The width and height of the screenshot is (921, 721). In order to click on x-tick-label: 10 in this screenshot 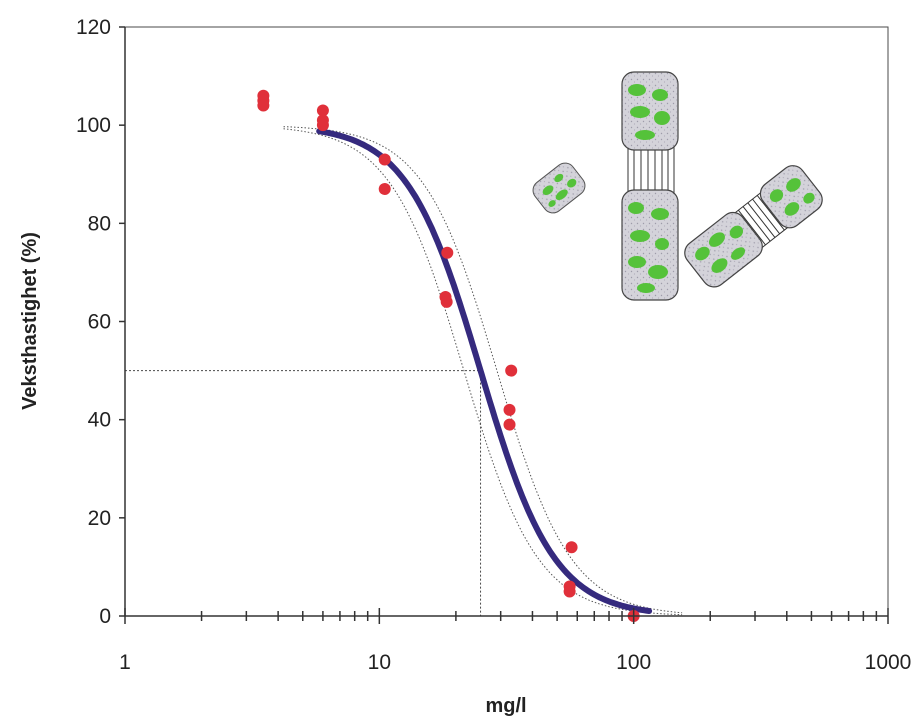, I will do `click(379, 662)`.